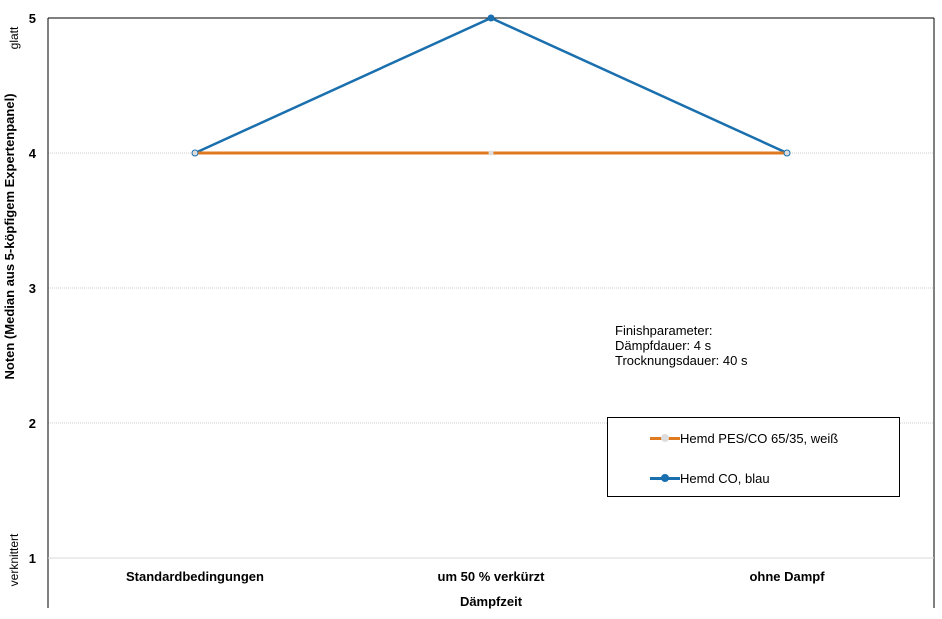  What do you see at coordinates (14, 37) in the screenshot?
I see `y-top-label: glatt` at bounding box center [14, 37].